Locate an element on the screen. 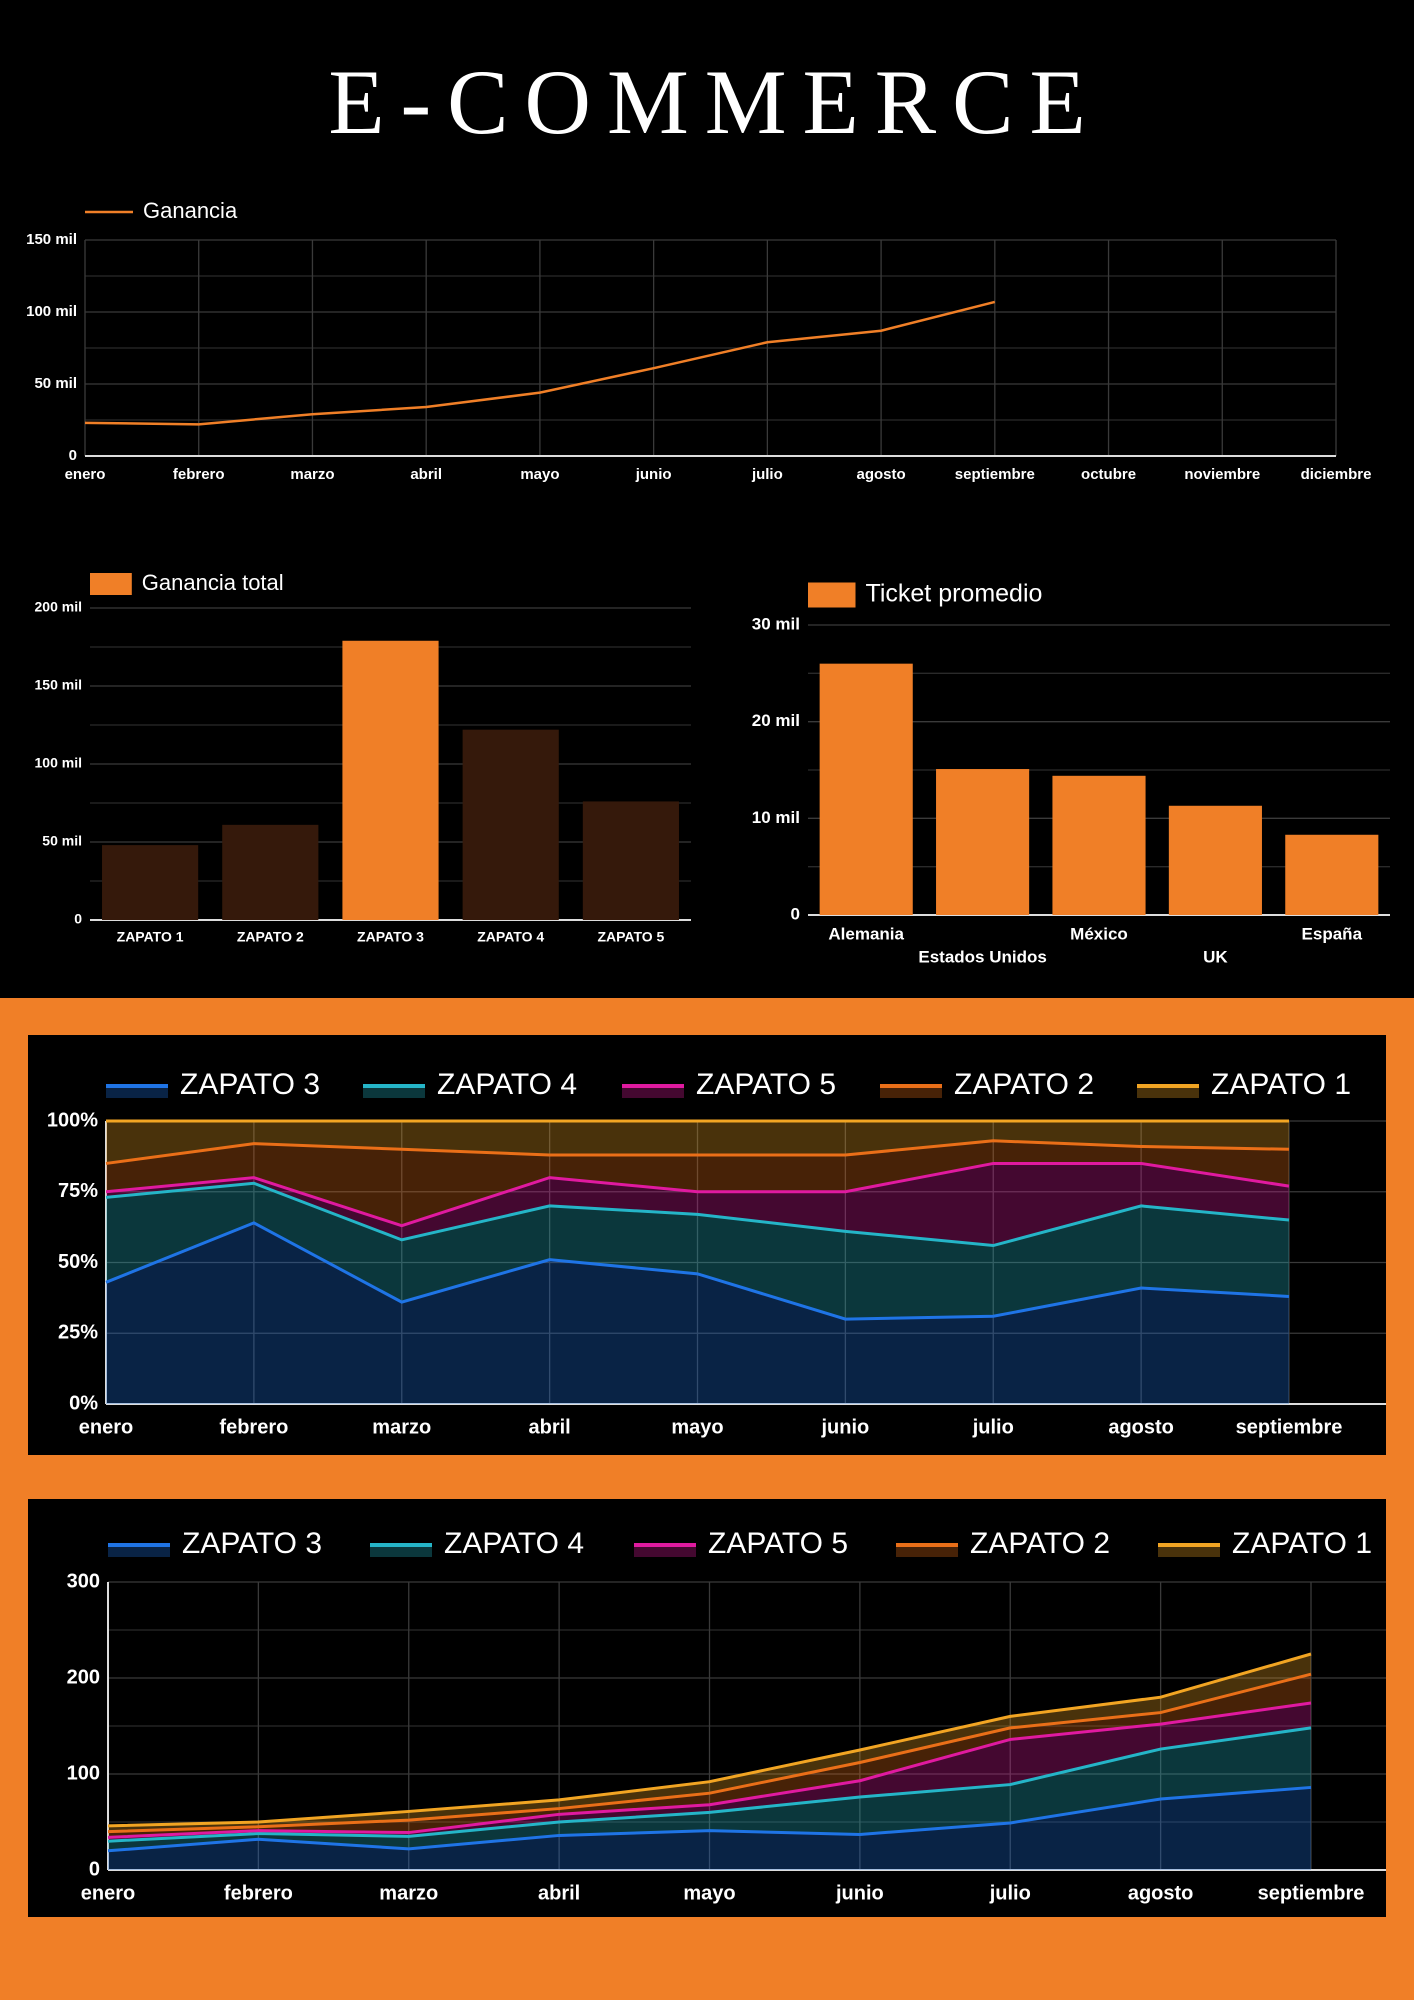 The width and height of the screenshot is (1414, 2000). x-tick-label: Alemania is located at coordinates (866, 933).